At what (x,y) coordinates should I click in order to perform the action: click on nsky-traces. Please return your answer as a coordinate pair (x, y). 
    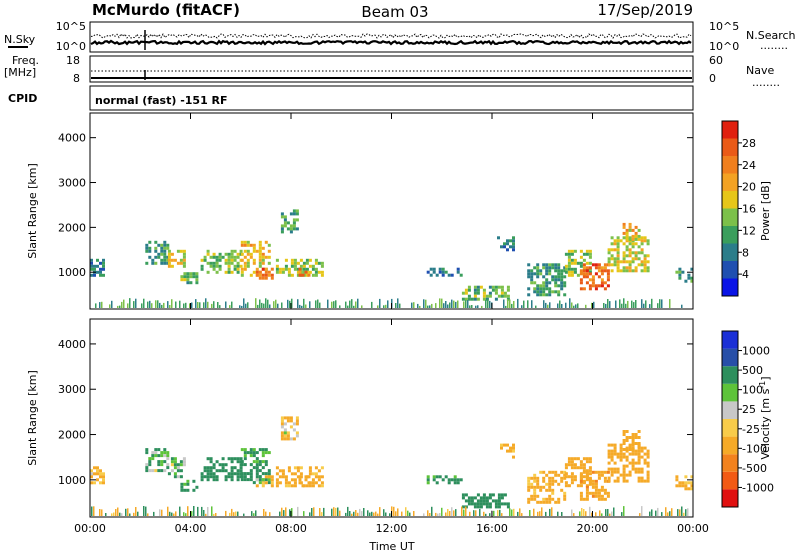
    Looking at the image, I should click on (391, 40).